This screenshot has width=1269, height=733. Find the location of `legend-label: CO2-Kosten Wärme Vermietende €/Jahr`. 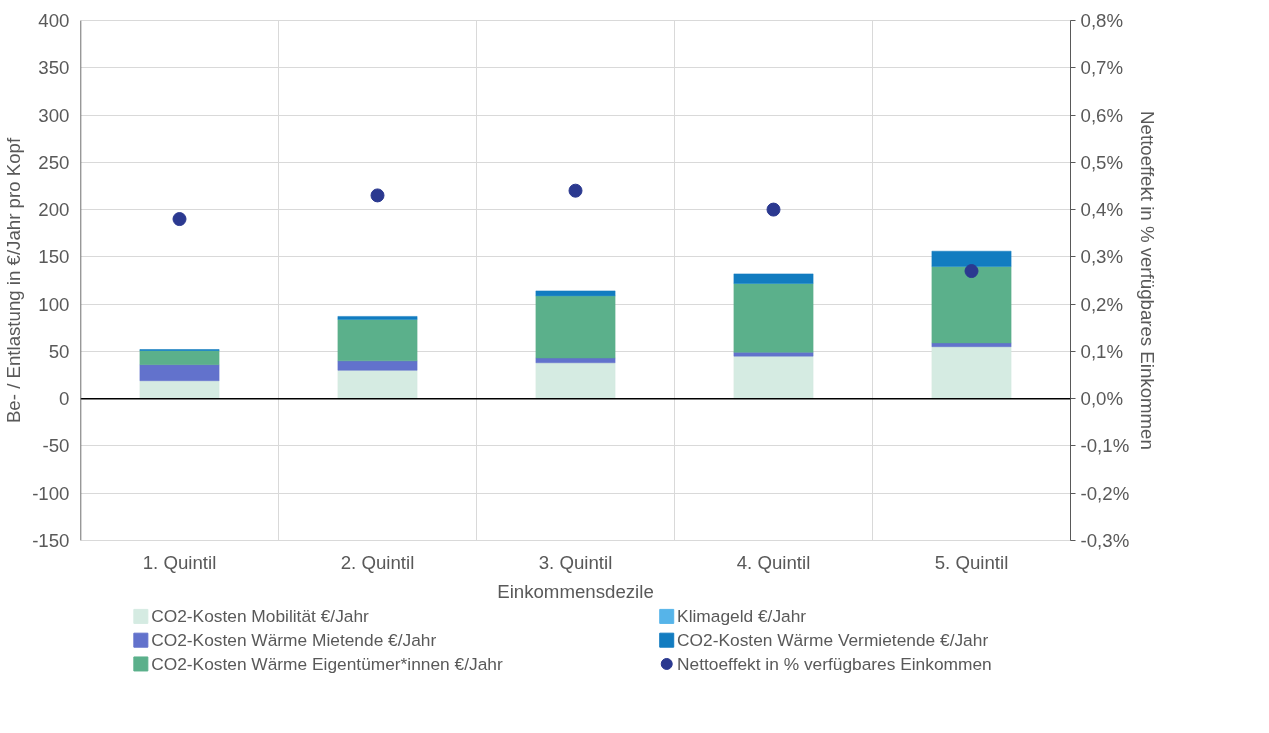

legend-label: CO2-Kosten Wärme Vermietende €/Jahr is located at coordinates (833, 640).